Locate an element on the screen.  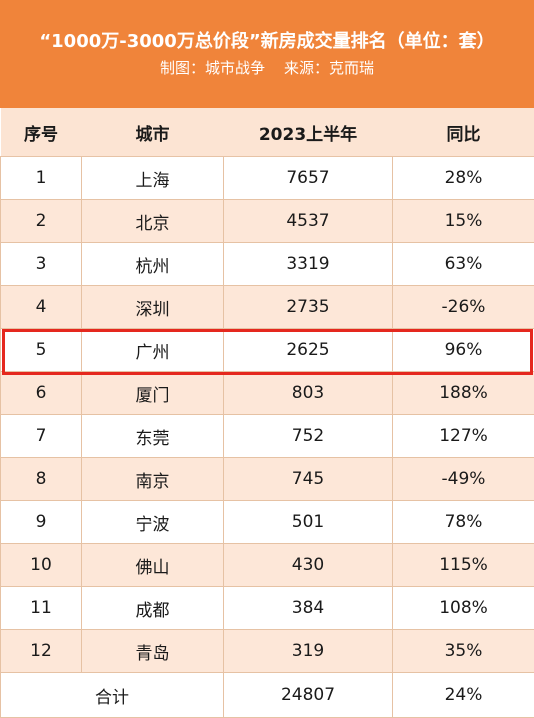
cell-yoy: 15% is located at coordinates (463, 221).